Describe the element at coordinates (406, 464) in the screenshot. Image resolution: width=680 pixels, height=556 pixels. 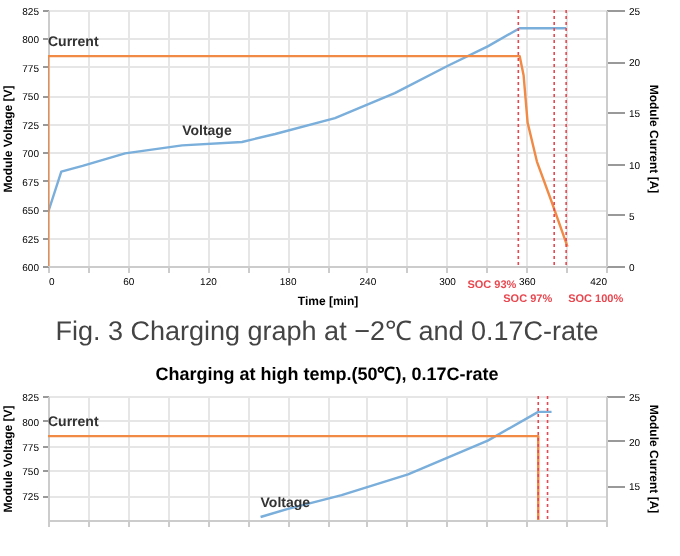
I see `line-series` at that location.